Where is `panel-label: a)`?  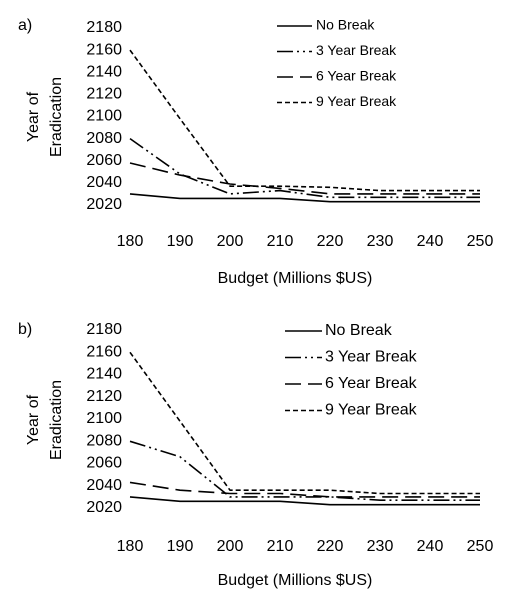 panel-label: a) is located at coordinates (25, 25).